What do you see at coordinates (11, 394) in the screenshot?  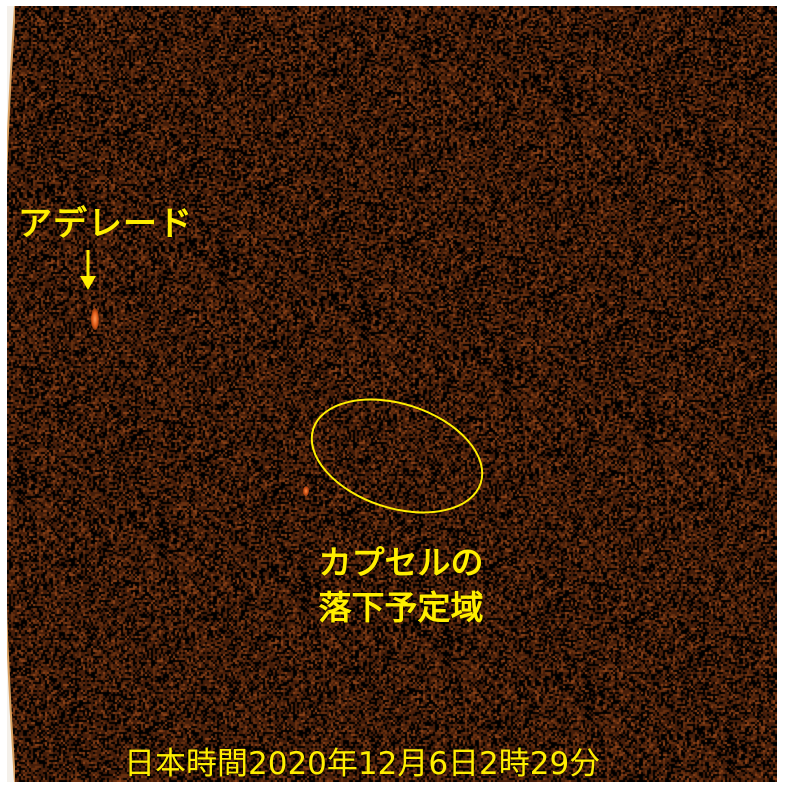 I see `left-limb-edge` at bounding box center [11, 394].